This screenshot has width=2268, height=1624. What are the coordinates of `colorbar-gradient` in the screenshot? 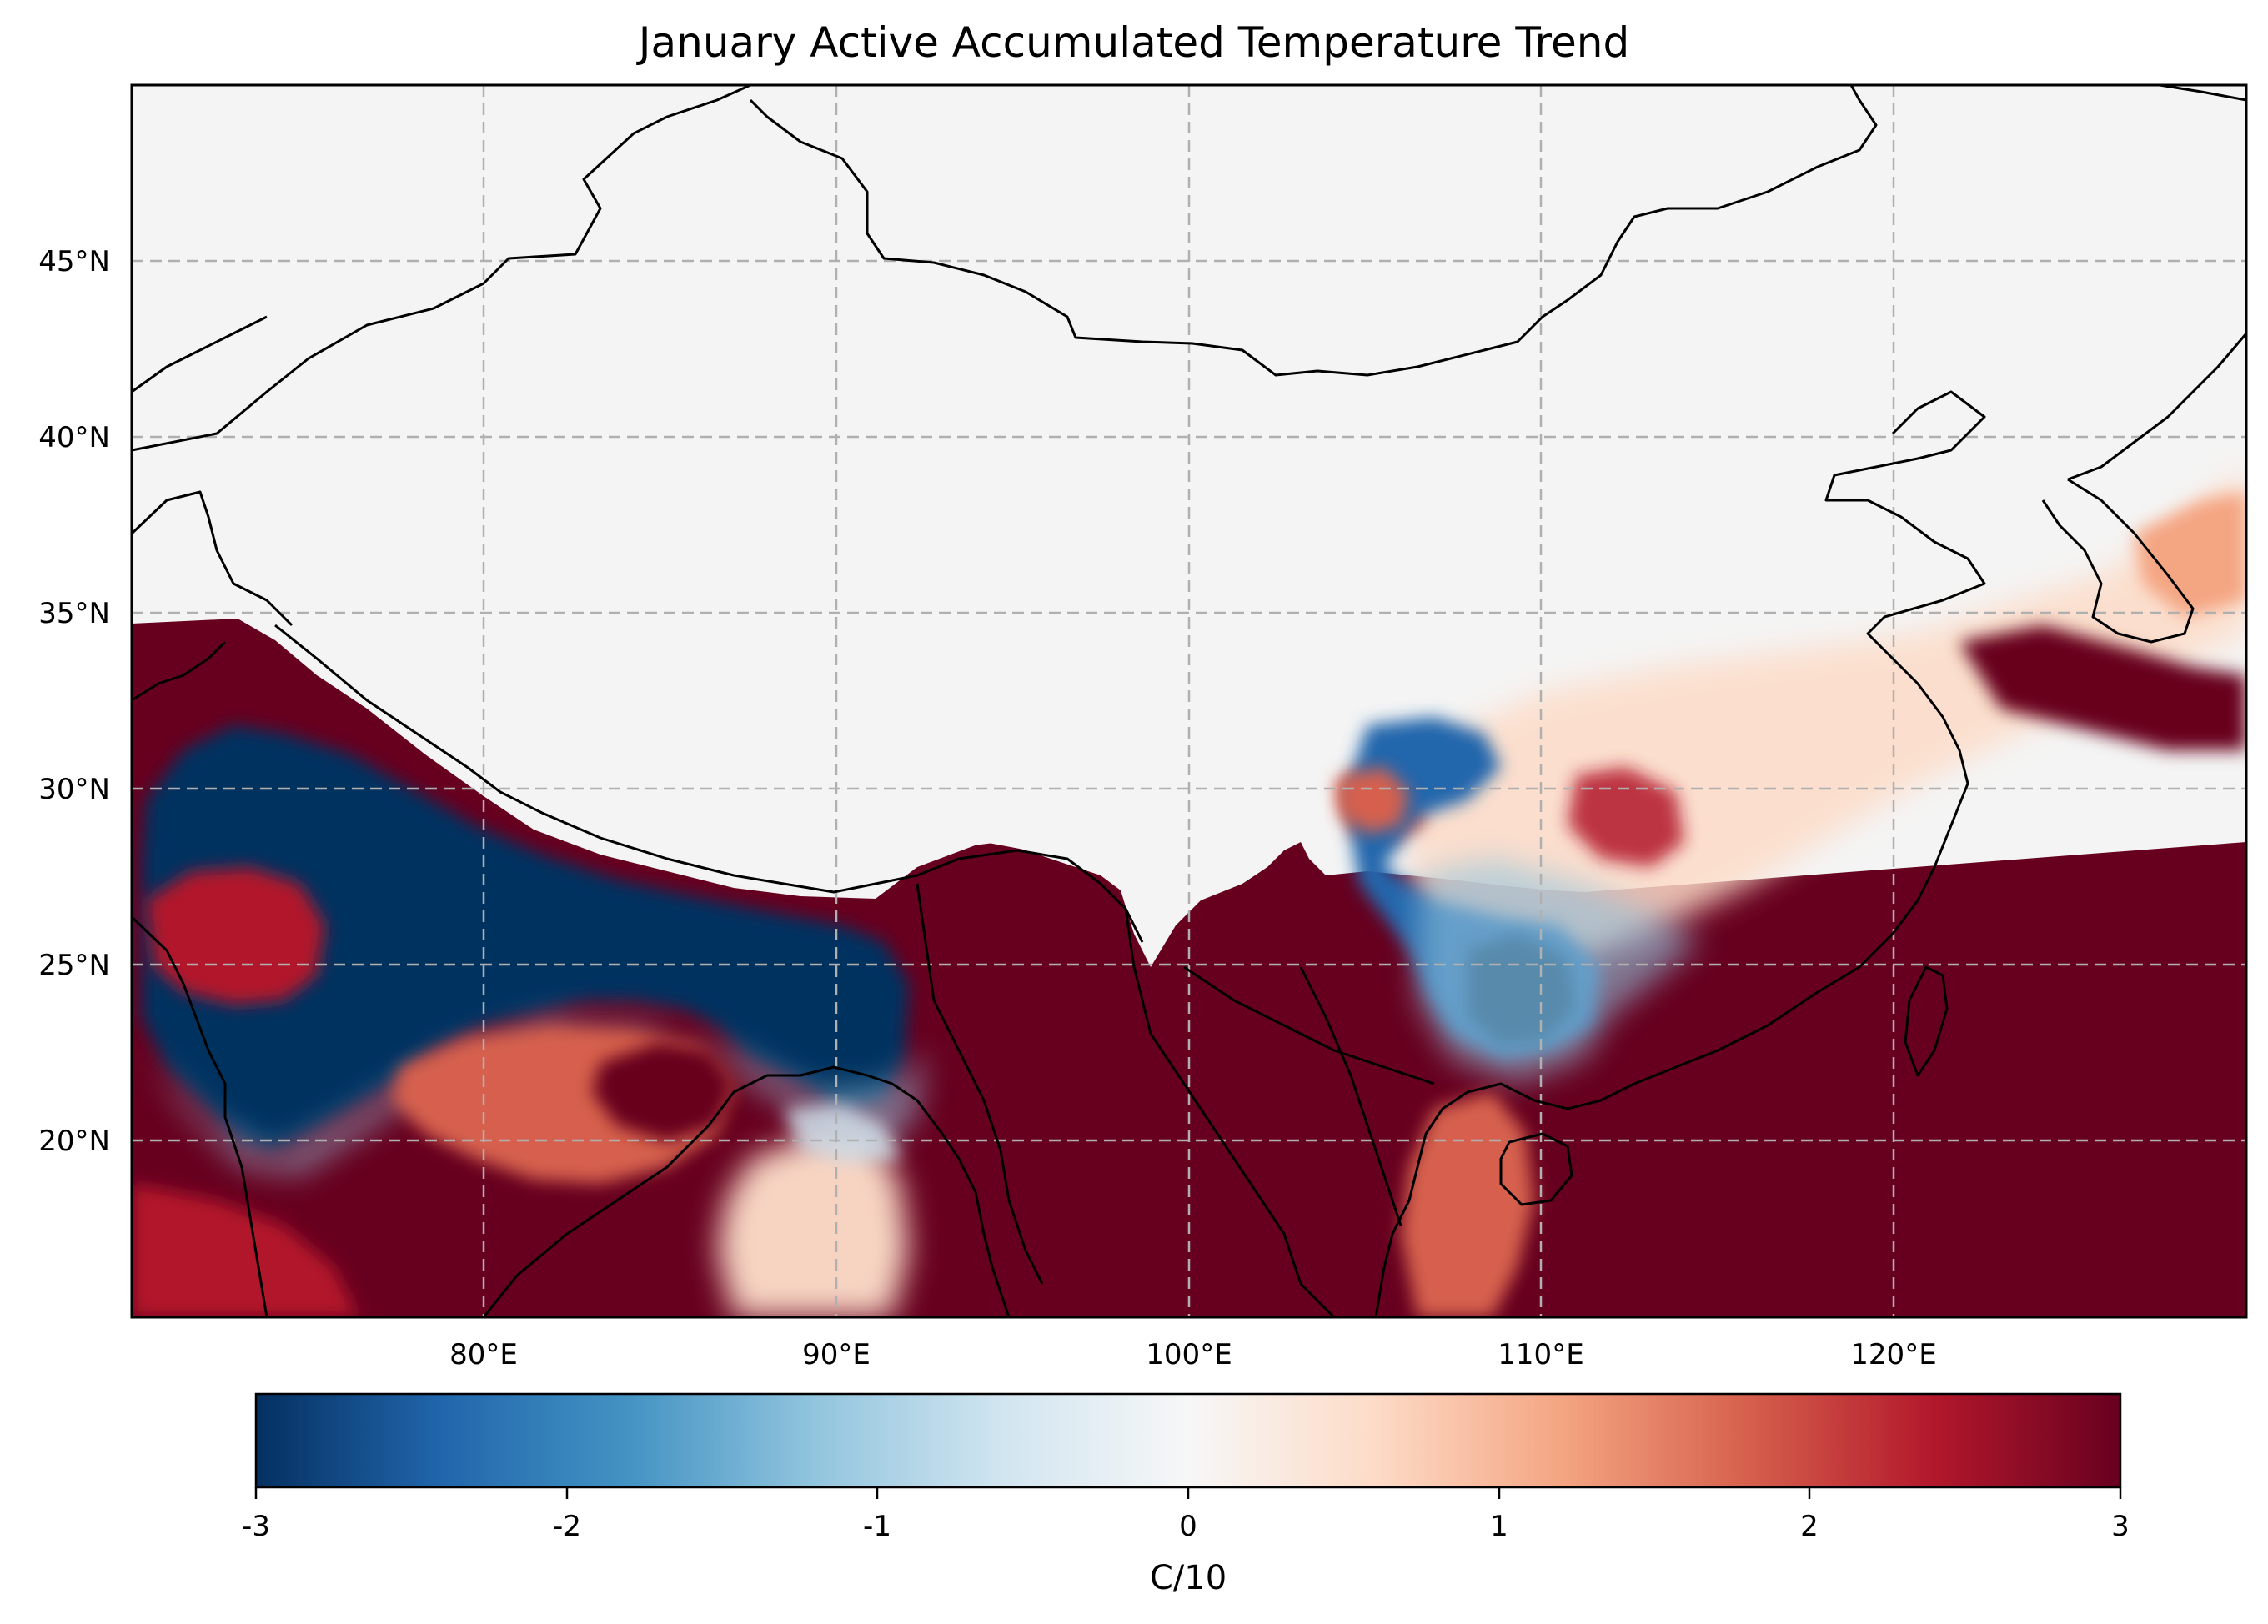 It's located at (1188, 1441).